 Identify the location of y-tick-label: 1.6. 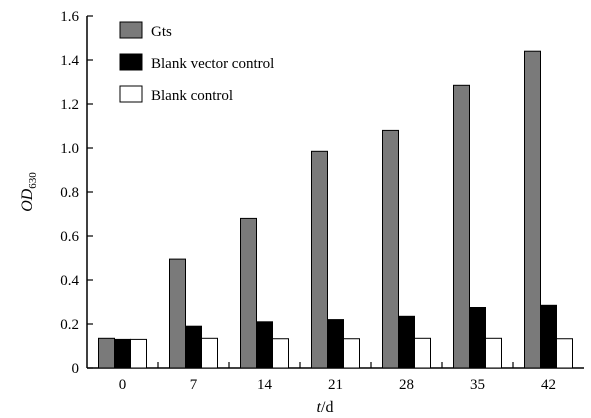
(69, 17).